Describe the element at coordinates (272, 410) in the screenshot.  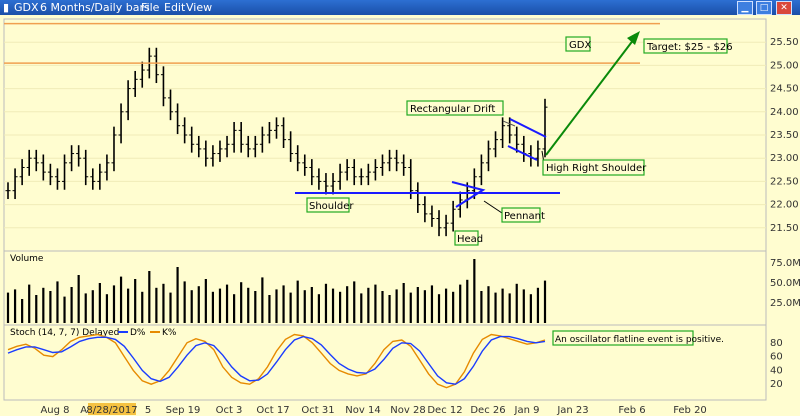
I see `x-tick-label: Oct 17` at that location.